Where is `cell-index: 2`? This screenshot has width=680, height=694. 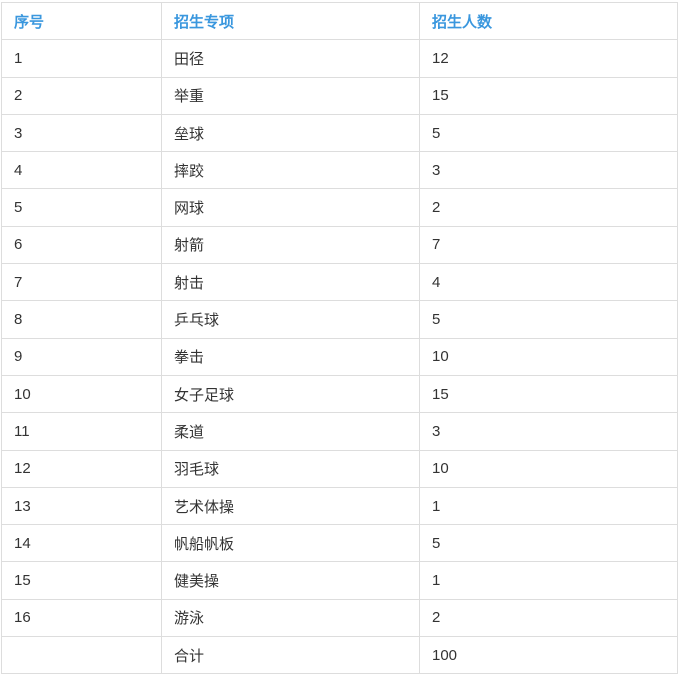 cell-index: 2 is located at coordinates (81, 95).